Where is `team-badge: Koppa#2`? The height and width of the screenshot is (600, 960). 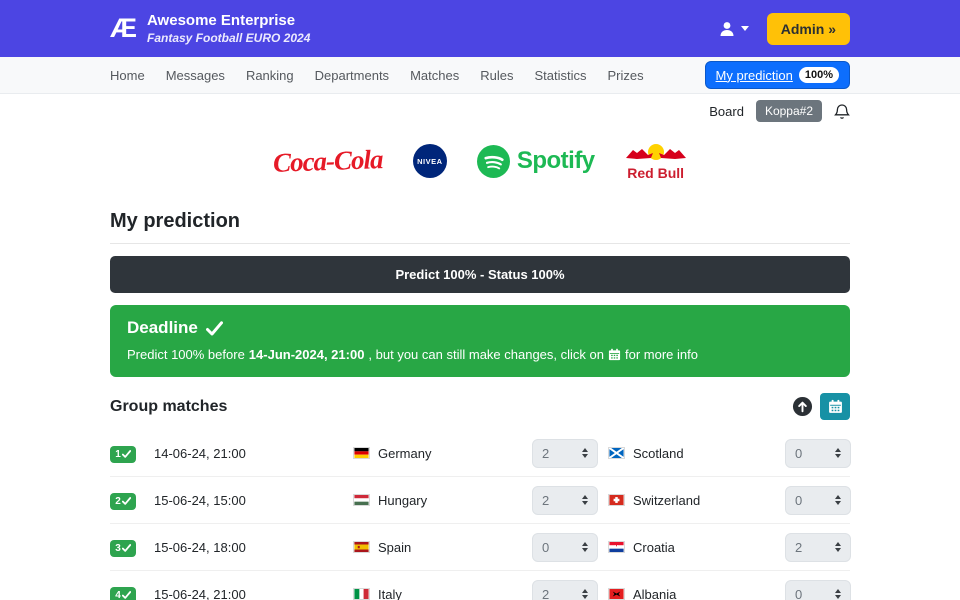
team-badge: Koppa#2 is located at coordinates (788, 111).